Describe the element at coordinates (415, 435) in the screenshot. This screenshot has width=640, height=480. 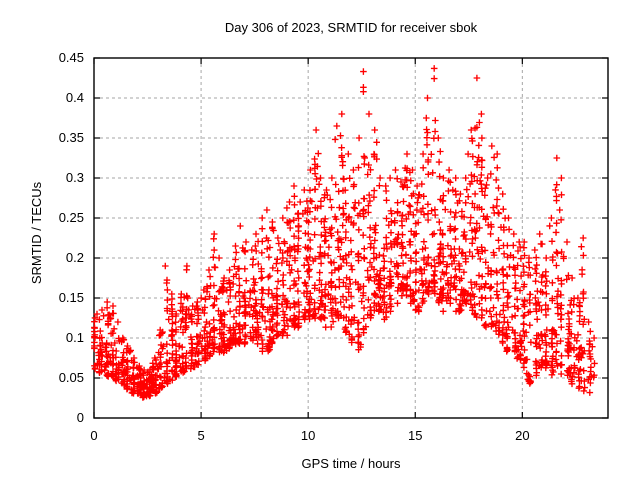
I see `x-tick-label: 15` at that location.